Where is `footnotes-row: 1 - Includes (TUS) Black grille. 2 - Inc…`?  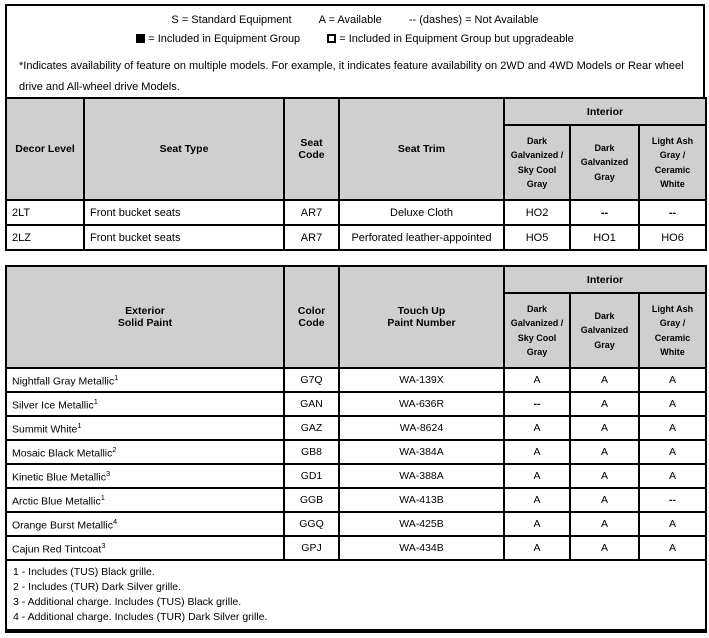
footnotes-row: 1 - Includes (TUS) Black grille. 2 - Inc… is located at coordinates (356, 596).